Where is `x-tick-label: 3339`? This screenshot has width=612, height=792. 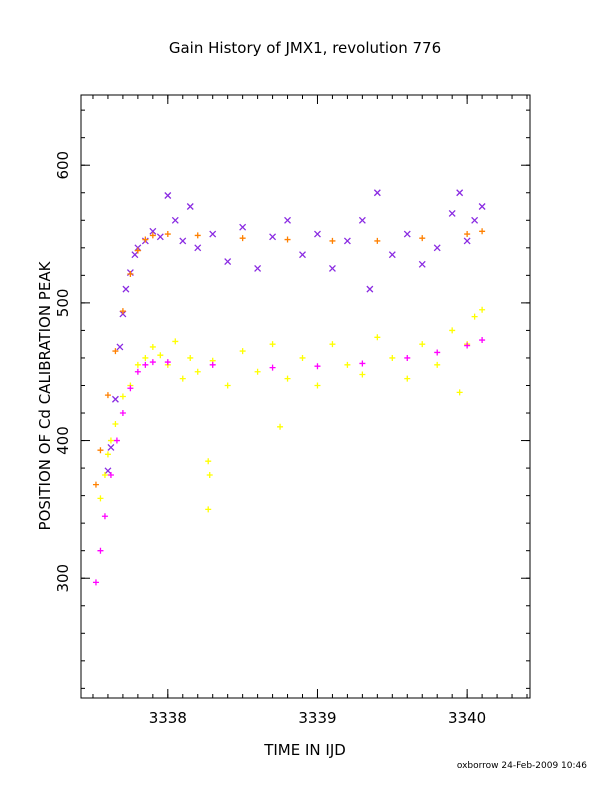 x-tick-label: 3339 is located at coordinates (317, 718).